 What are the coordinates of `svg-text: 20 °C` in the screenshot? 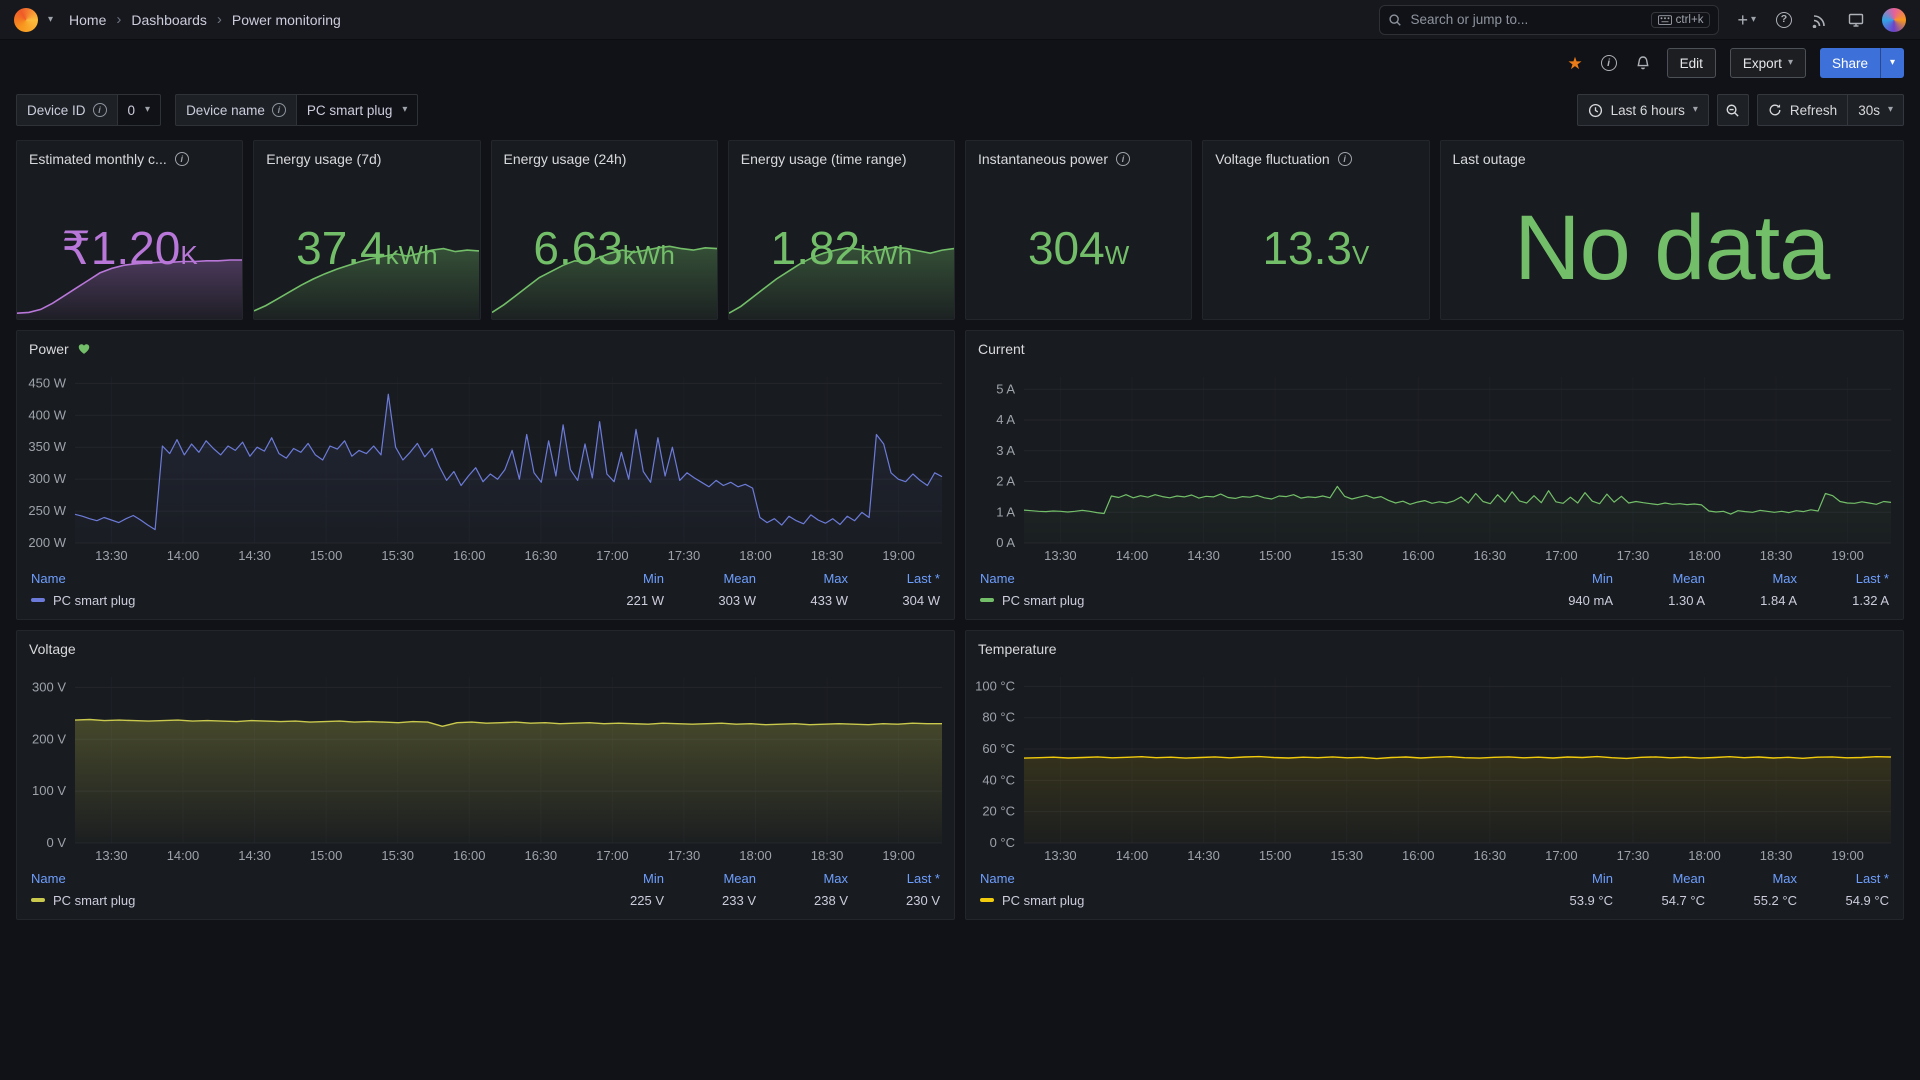 It's located at (998, 811).